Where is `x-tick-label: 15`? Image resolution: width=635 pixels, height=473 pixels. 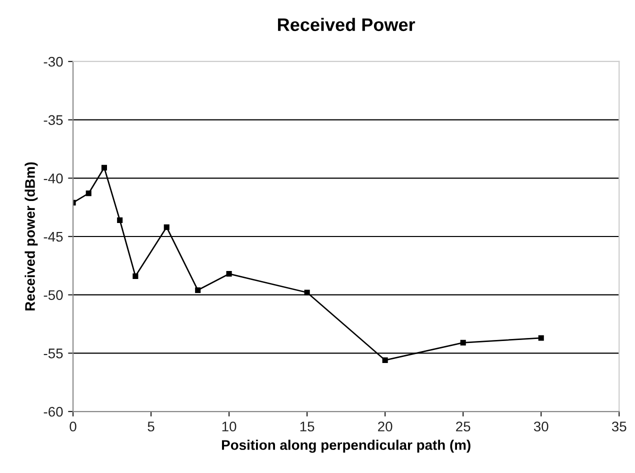 x-tick-label: 15 is located at coordinates (307, 427).